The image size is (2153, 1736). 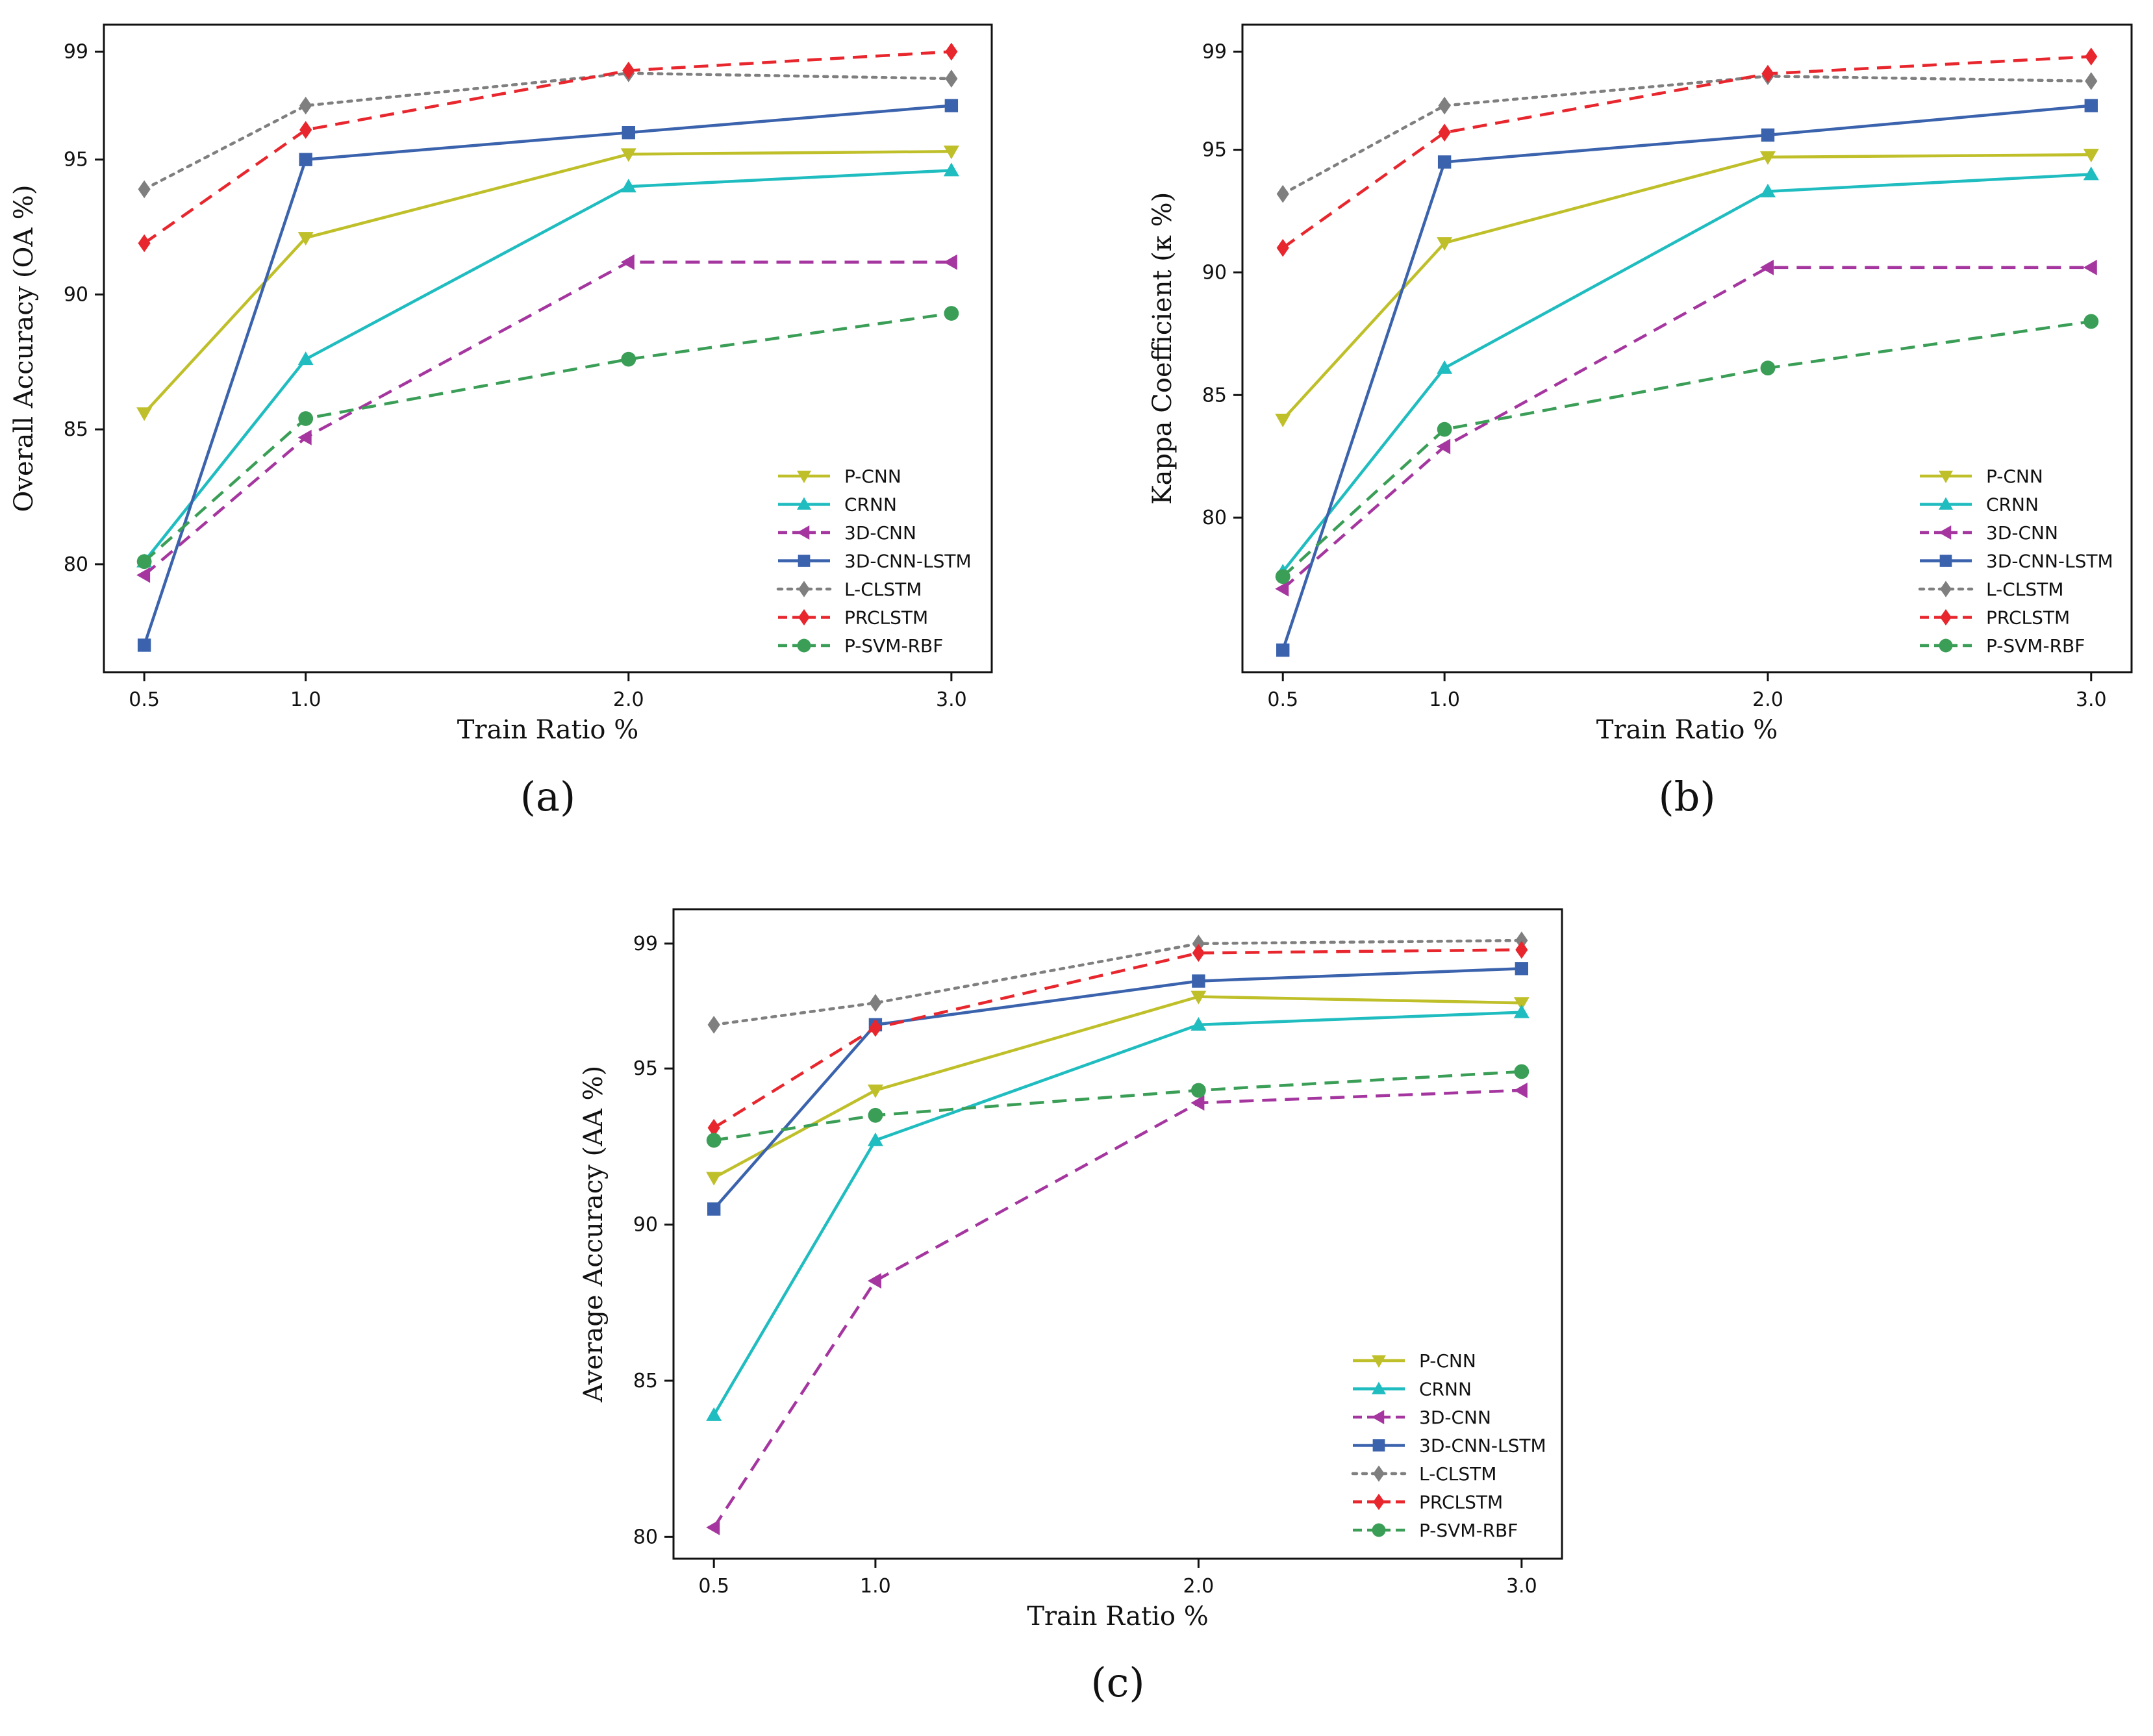 I want to click on y-axis-label: Overall Accuracy (OA %), so click(x=24, y=348).